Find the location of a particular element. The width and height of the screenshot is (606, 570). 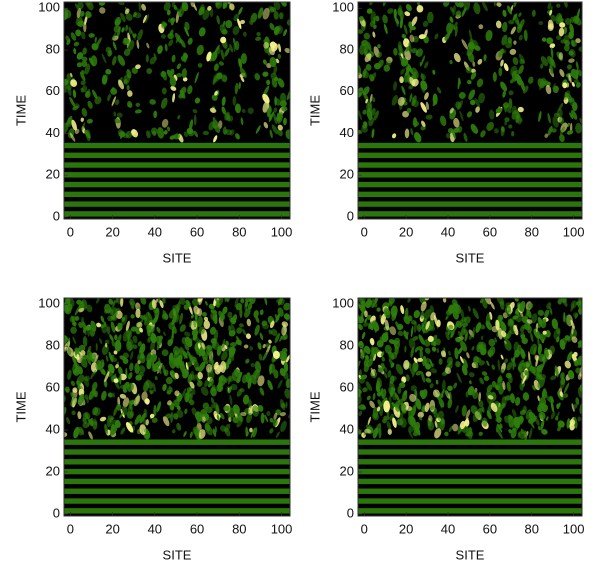

plot-frame is located at coordinates (470, 110).